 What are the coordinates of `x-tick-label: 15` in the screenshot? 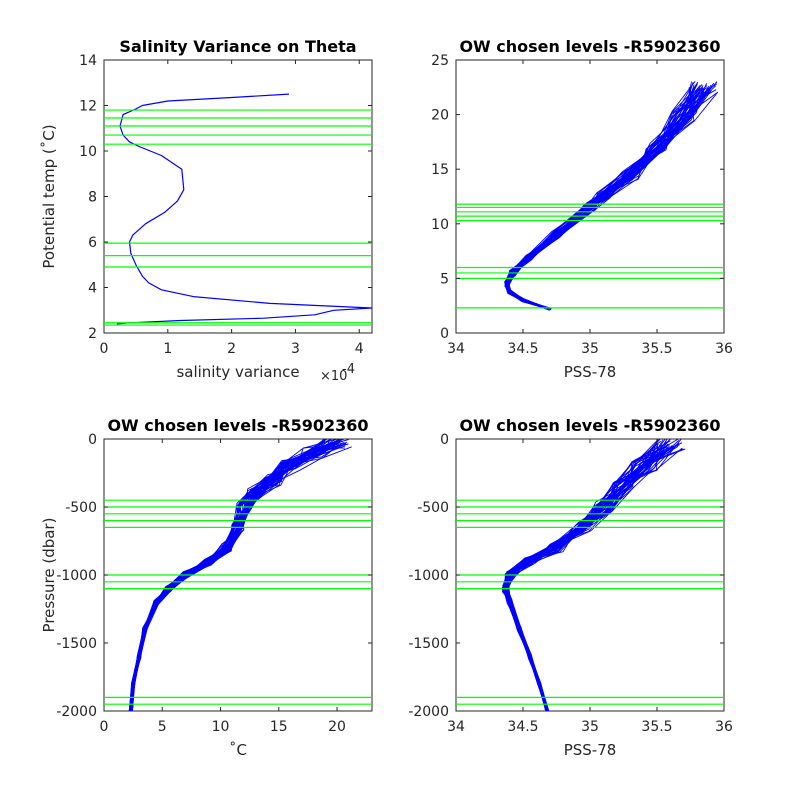 It's located at (279, 727).